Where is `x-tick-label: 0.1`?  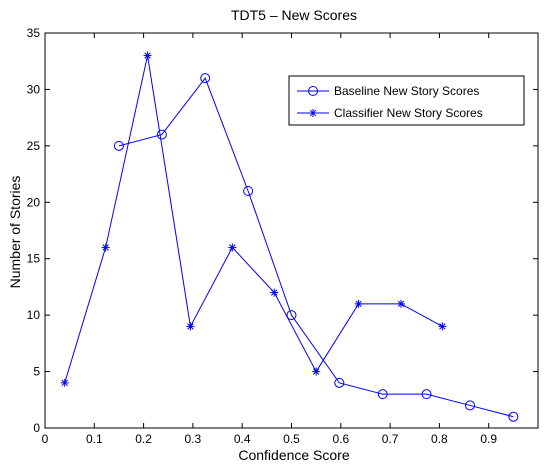
x-tick-label: 0.1 is located at coordinates (94, 439).